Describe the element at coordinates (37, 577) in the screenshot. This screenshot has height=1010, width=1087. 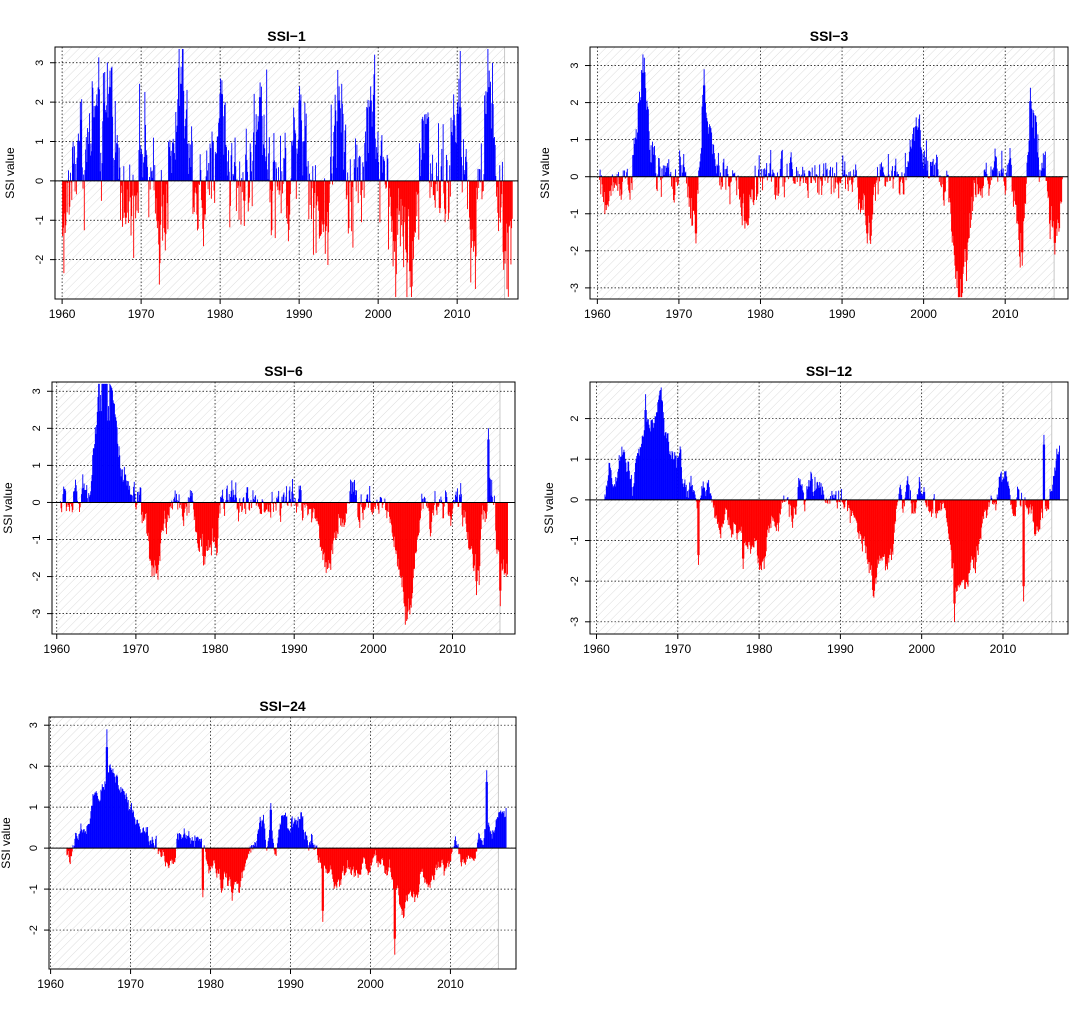
I see `y-tick-label: -2` at that location.